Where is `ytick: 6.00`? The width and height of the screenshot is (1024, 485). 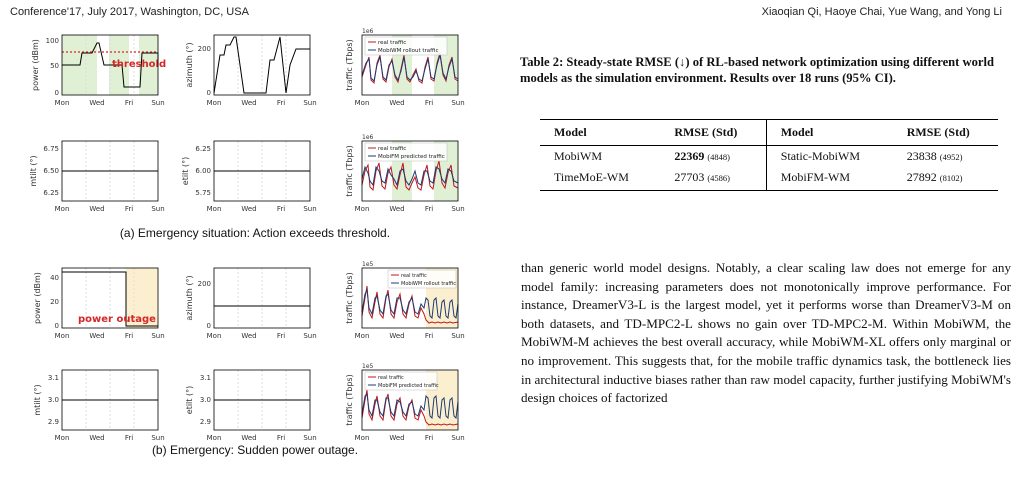 ytick: 6.00 is located at coordinates (203, 171).